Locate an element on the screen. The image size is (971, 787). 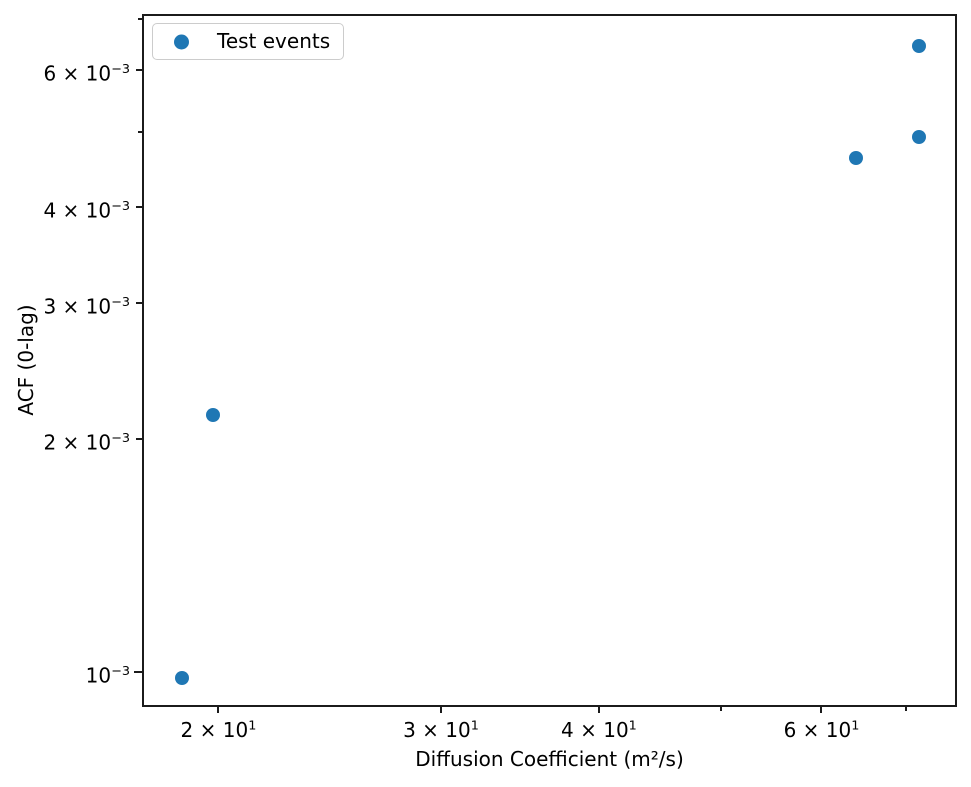
y-tick-label: 10−3 is located at coordinates (107, 675).